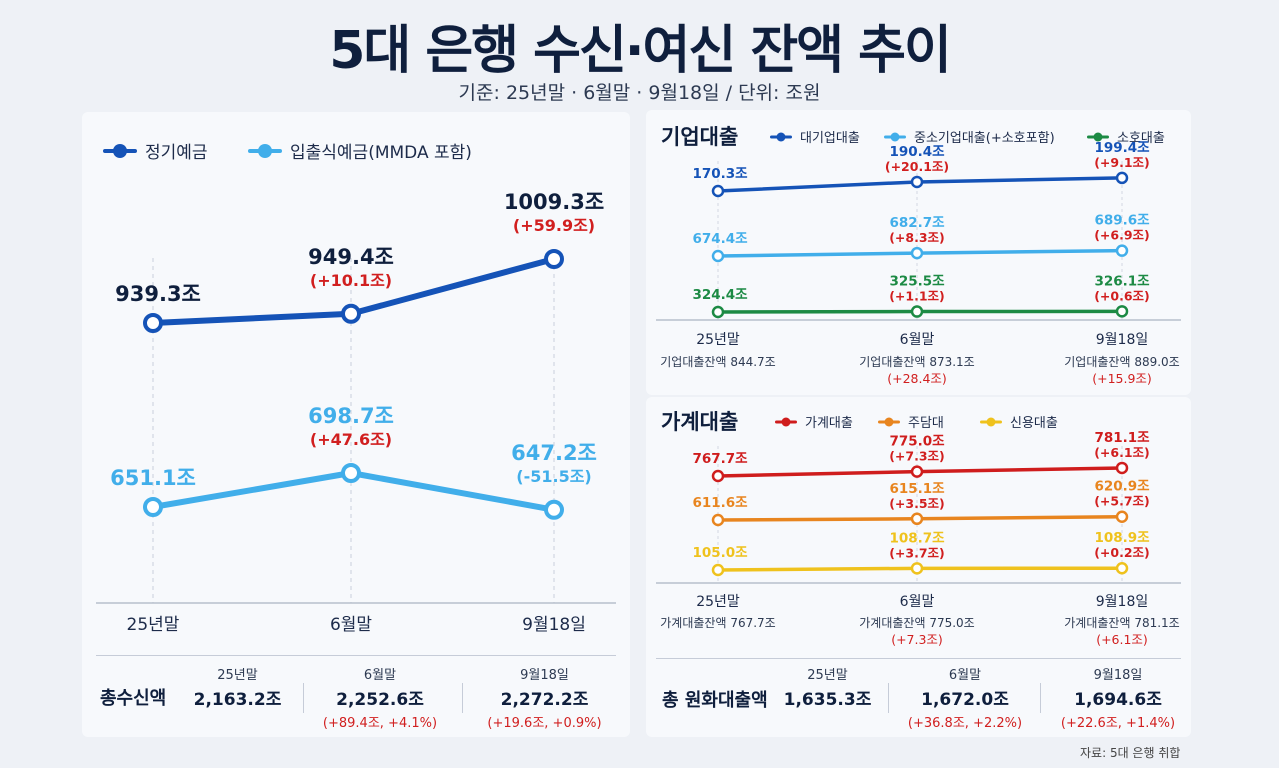  Describe the element at coordinates (381, 153) in the screenshot. I see `legend-label: 입출식예금(MMDA 포함)` at that location.